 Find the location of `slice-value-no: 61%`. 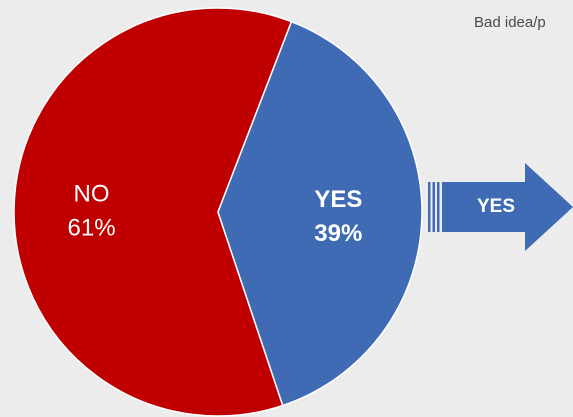

slice-value-no: 61% is located at coordinates (92, 227).